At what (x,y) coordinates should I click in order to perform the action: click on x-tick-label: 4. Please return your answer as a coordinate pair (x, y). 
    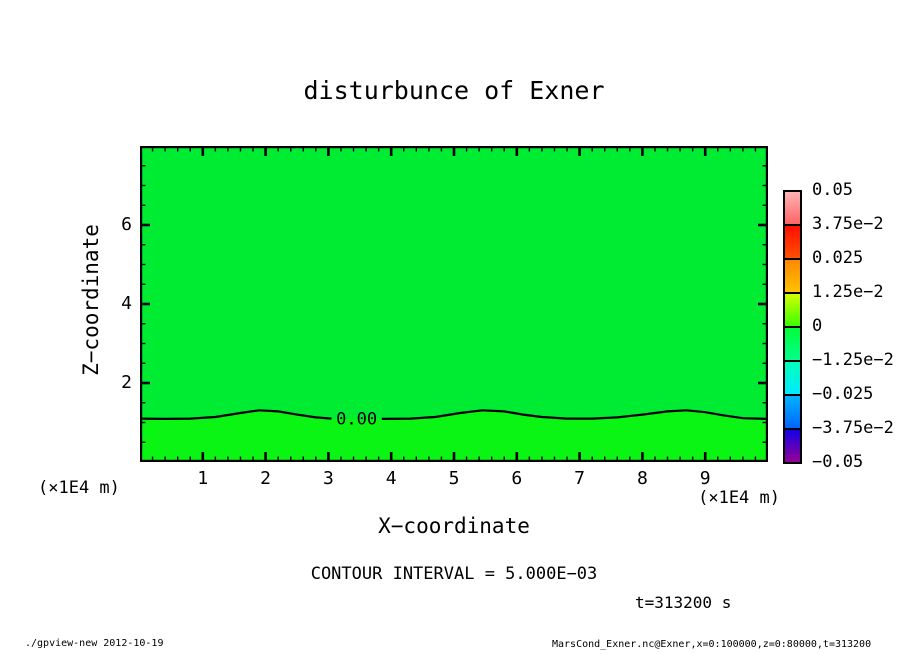
    Looking at the image, I should click on (391, 478).